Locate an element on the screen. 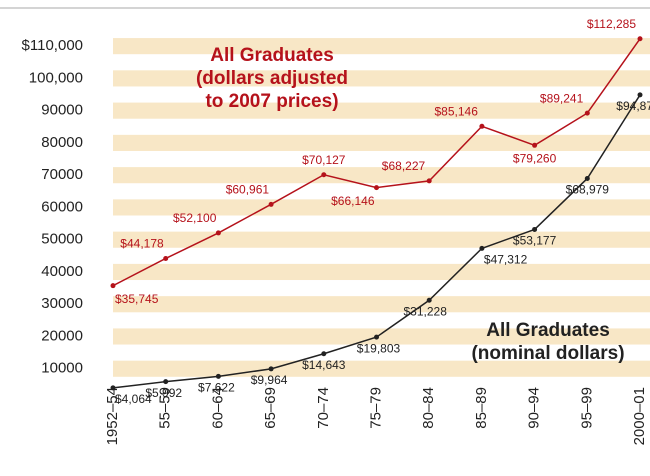 Image resolution: width=650 pixels, height=476 pixels. data-label: $70,127 is located at coordinates (324, 160).